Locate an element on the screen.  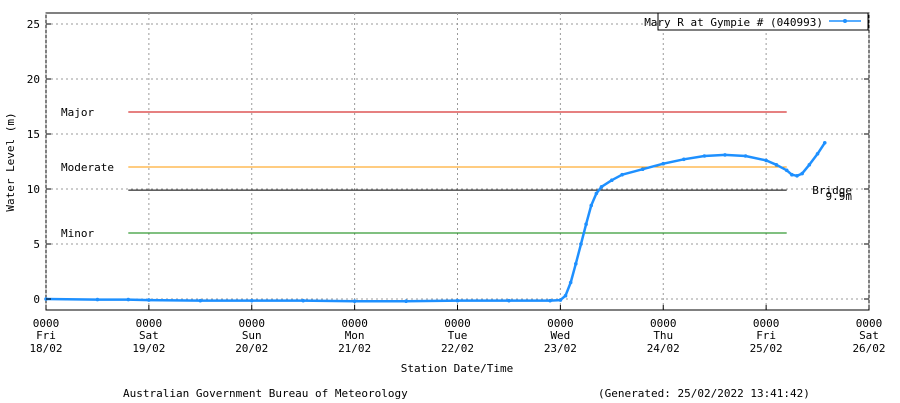
x-tick-day: Wed is located at coordinates (560, 335).